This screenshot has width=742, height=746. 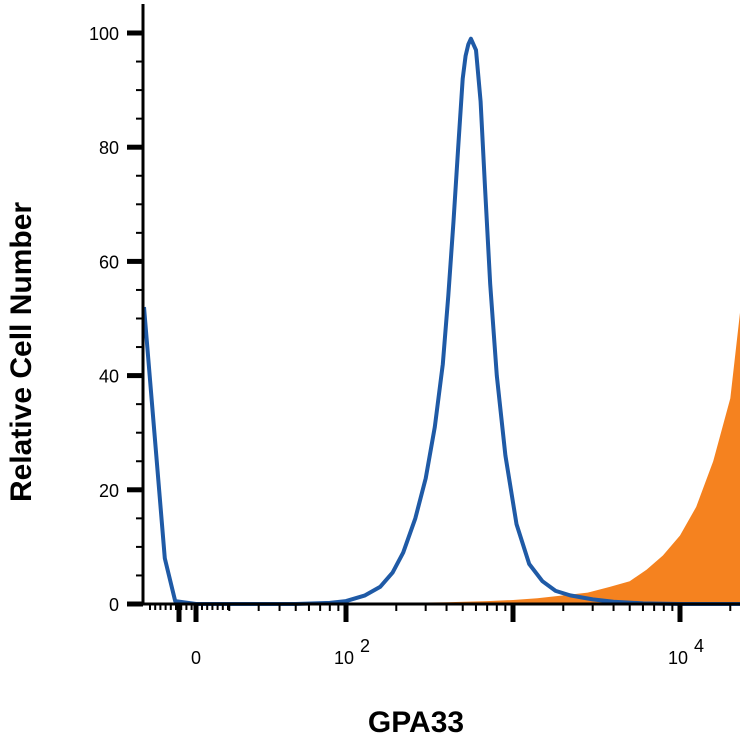 I want to click on y-tick-label: 80, so click(x=109, y=148).